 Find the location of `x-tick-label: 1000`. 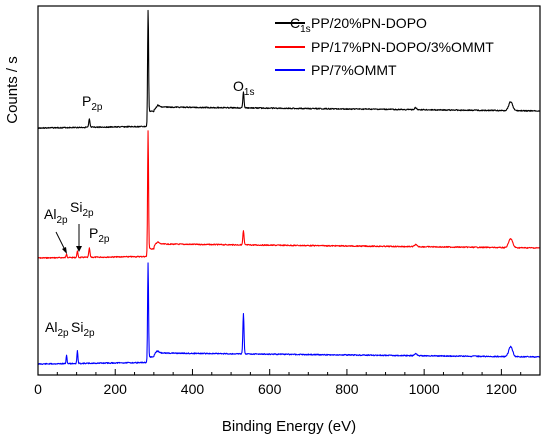

x-tick-label: 1000 is located at coordinates (424, 389).